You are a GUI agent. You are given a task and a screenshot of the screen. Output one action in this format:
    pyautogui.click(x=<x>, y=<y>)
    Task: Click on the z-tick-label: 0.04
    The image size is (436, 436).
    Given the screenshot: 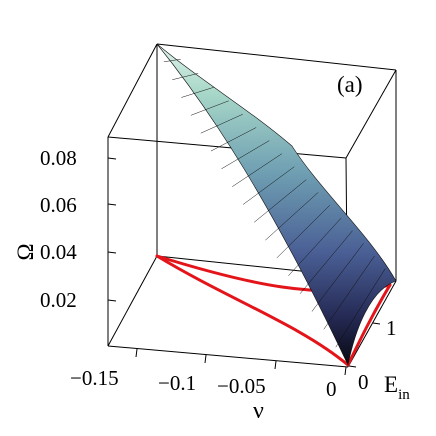 What is the action you would take?
    pyautogui.click(x=58, y=252)
    